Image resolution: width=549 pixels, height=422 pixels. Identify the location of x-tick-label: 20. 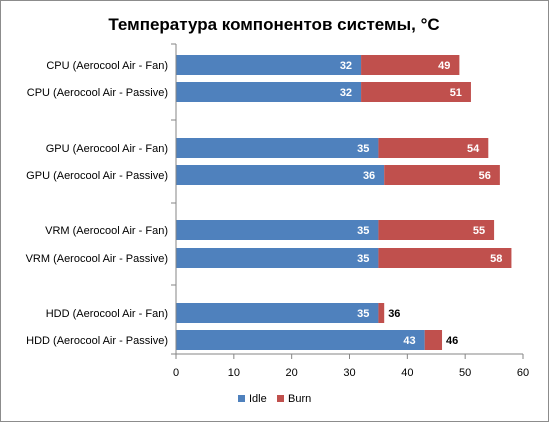
(292, 373).